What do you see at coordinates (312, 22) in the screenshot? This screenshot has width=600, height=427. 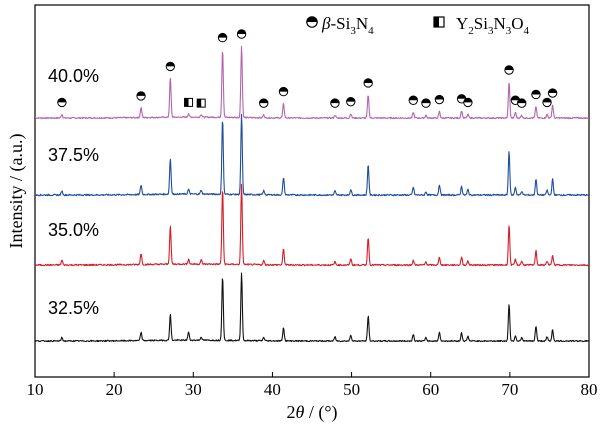 I see `half-filled-circle-icon` at bounding box center [312, 22].